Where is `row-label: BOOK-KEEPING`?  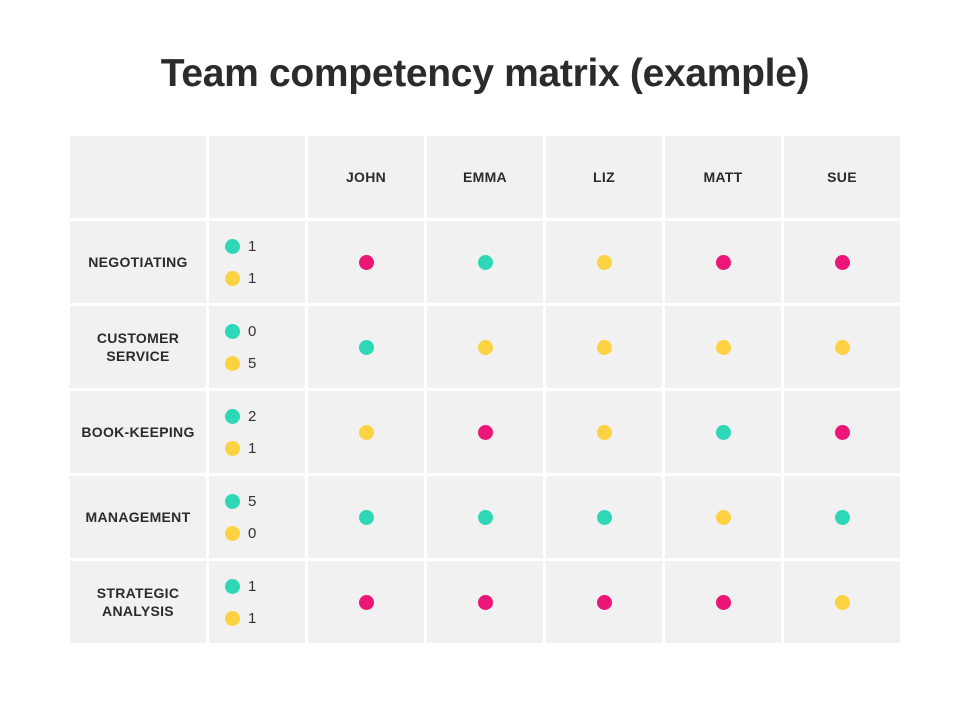
row-label: BOOK-KEEPING is located at coordinates (138, 432).